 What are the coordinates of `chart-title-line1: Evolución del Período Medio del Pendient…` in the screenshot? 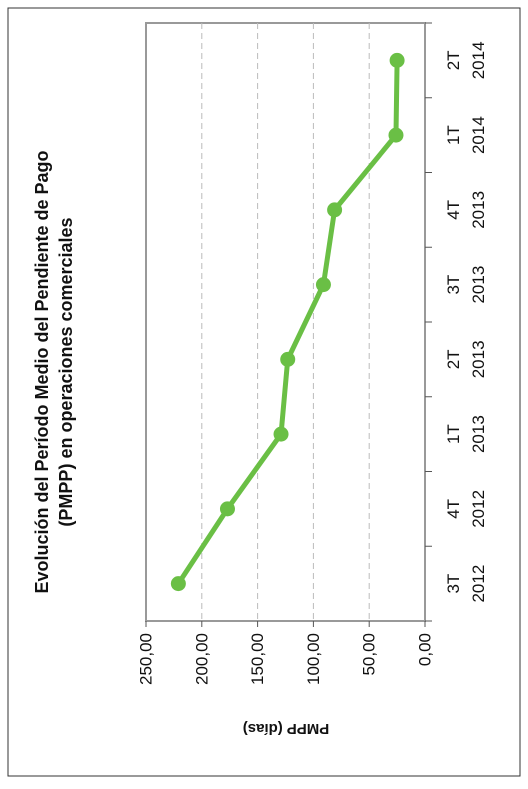 It's located at (42, 371).